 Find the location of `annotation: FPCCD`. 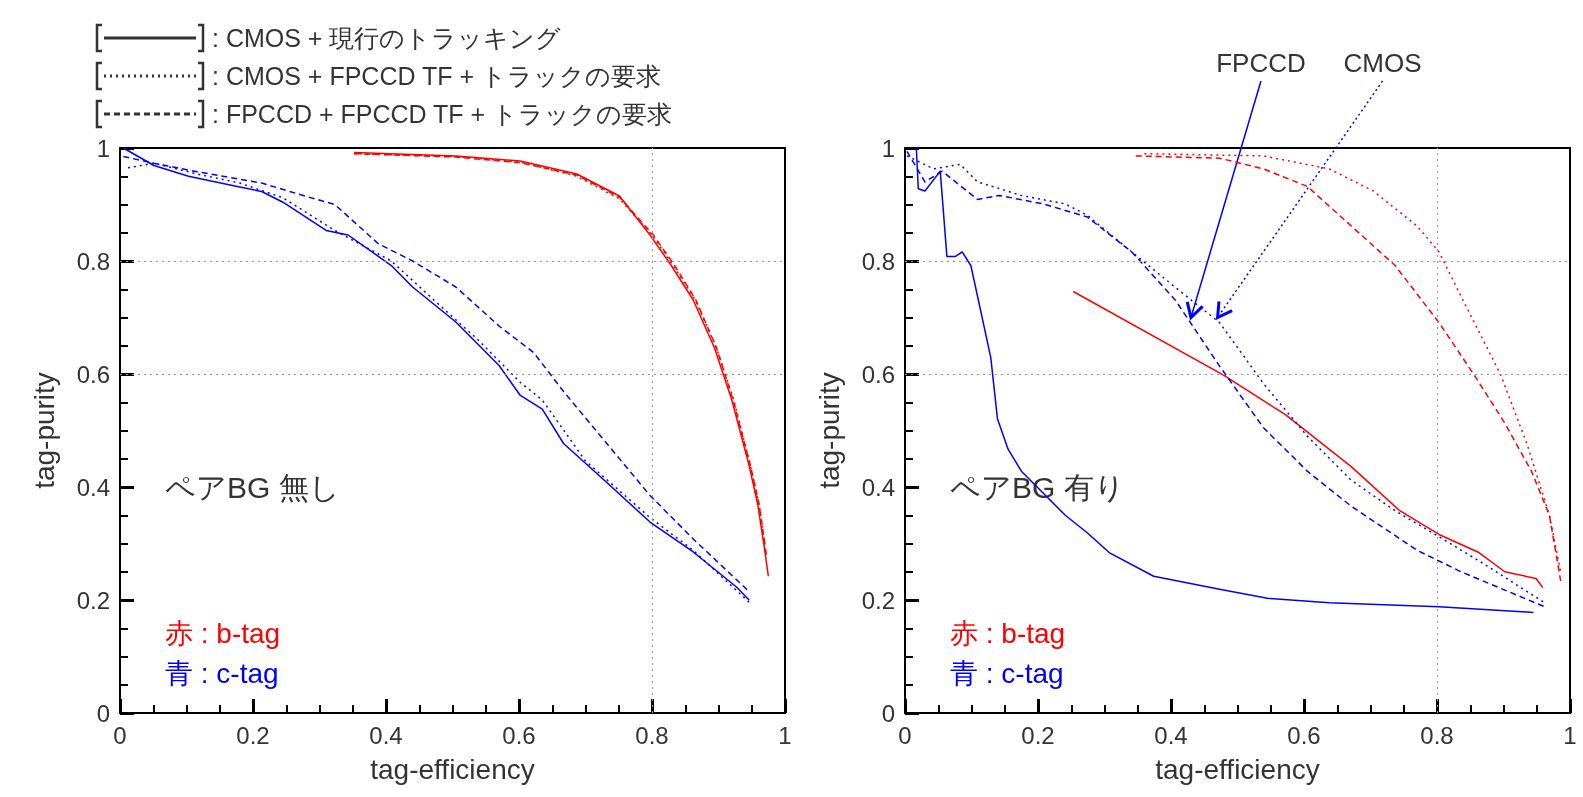

annotation: FPCCD is located at coordinates (1261, 63).